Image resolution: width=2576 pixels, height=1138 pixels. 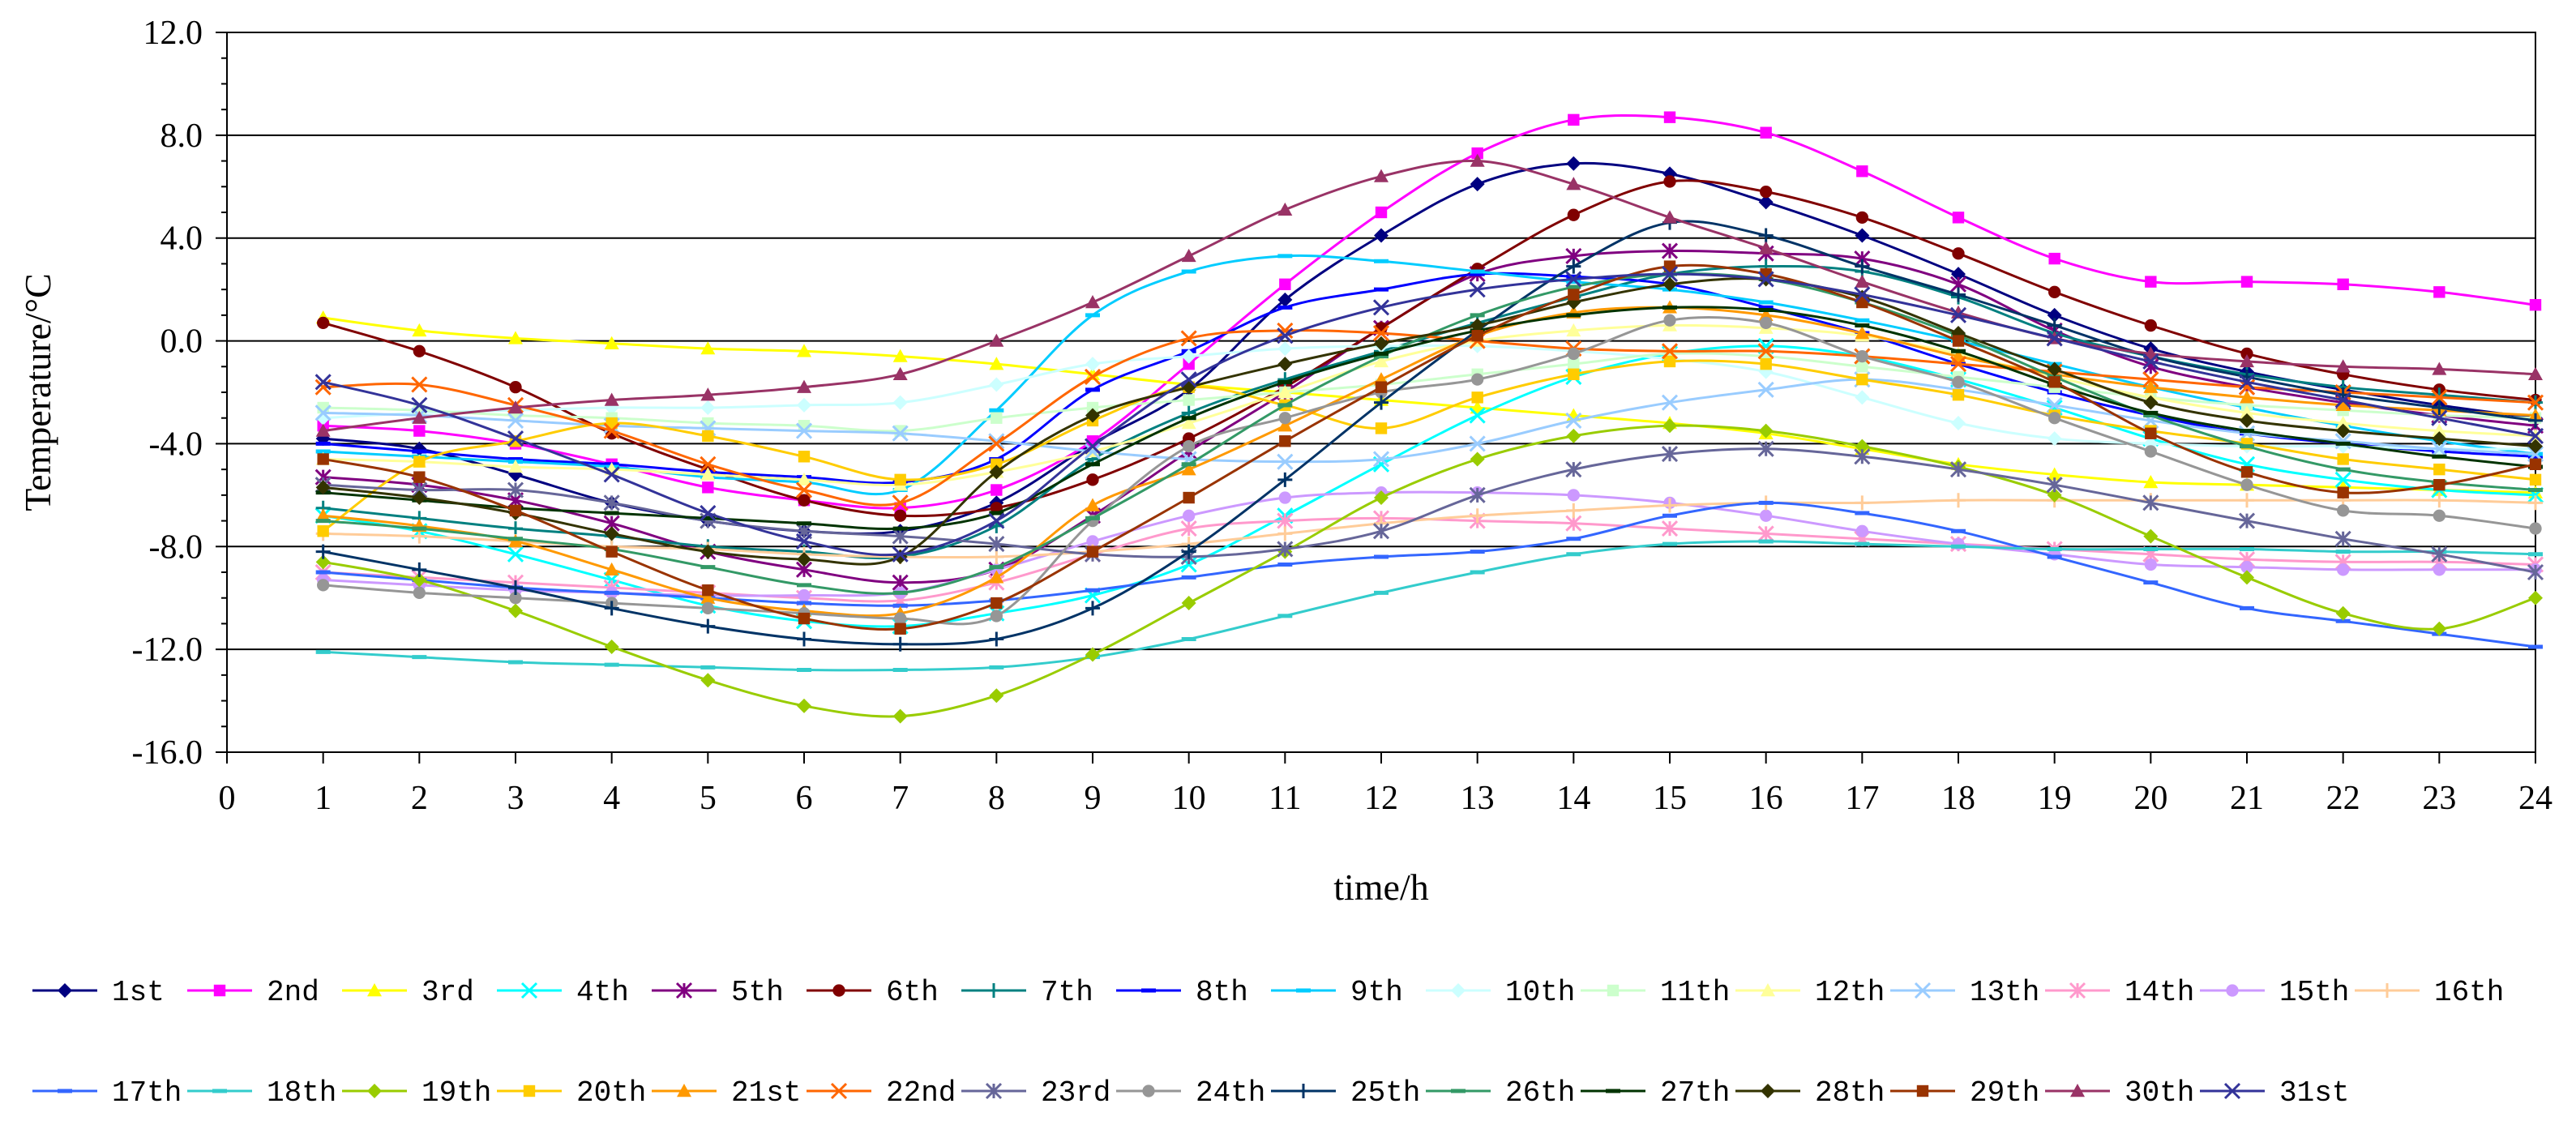 What do you see at coordinates (1766, 798) in the screenshot?
I see `x-tick-label: 16` at bounding box center [1766, 798].